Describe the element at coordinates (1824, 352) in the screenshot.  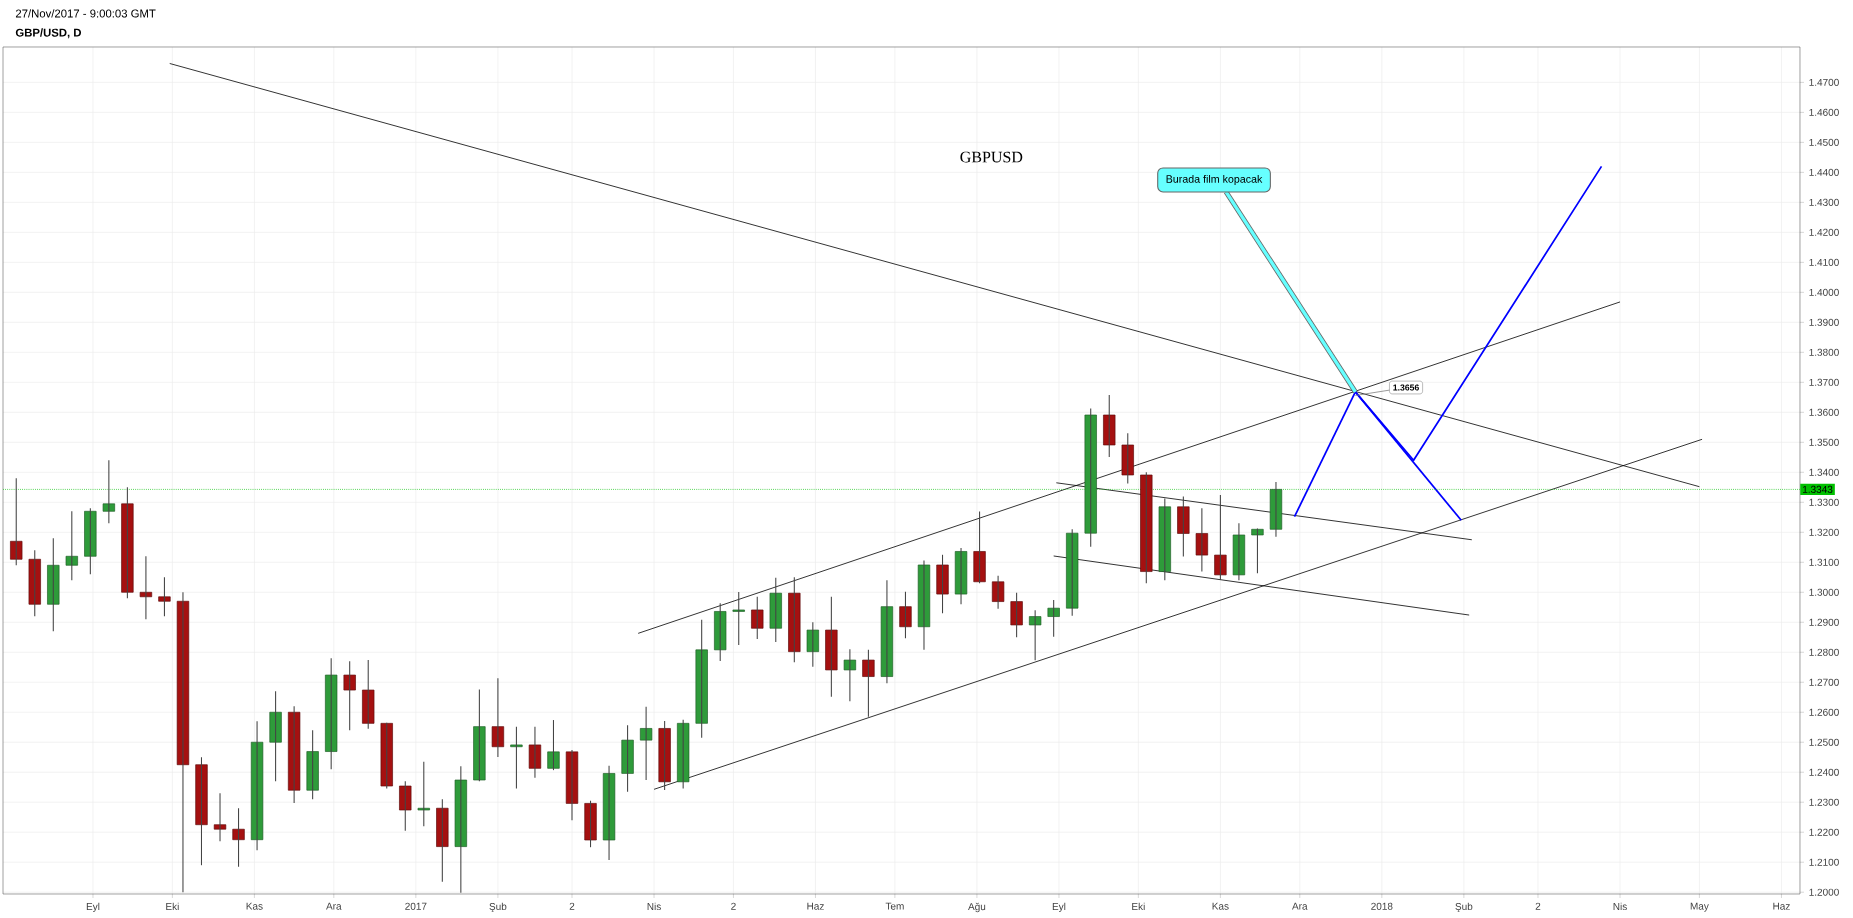
I see `y-tick-label: 1.3800` at that location.